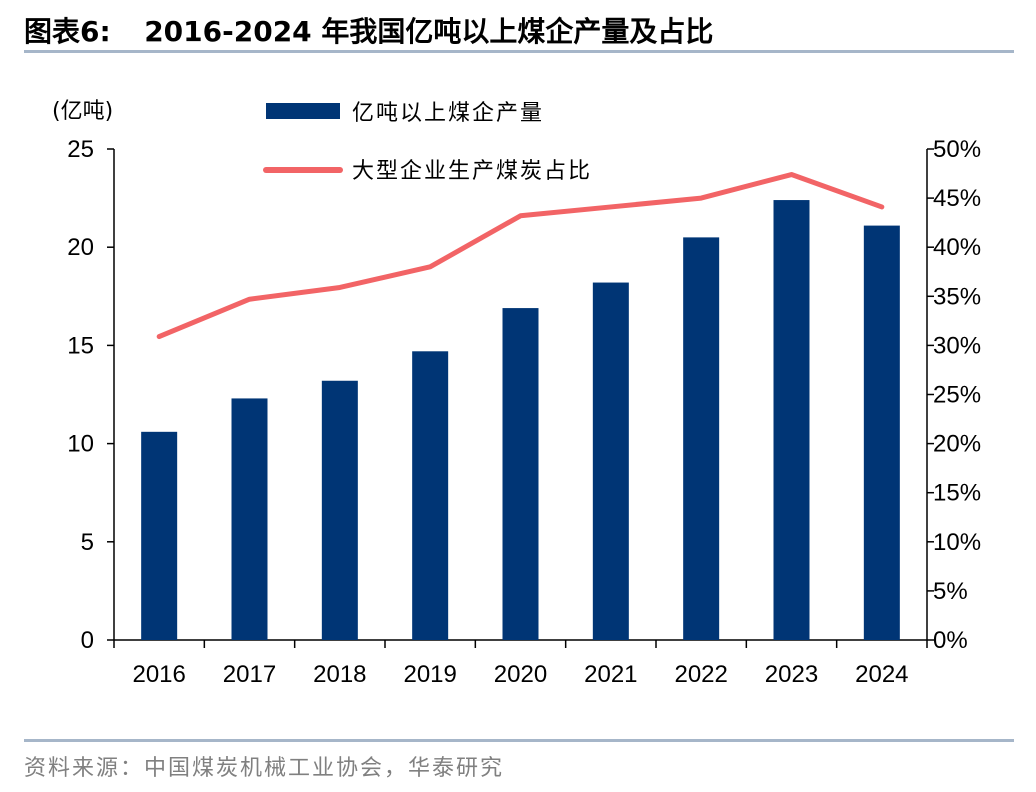 Image resolution: width=1036 pixels, height=792 pixels. Describe the element at coordinates (957, 296) in the screenshot. I see `right-tick-label: 35%` at that location.